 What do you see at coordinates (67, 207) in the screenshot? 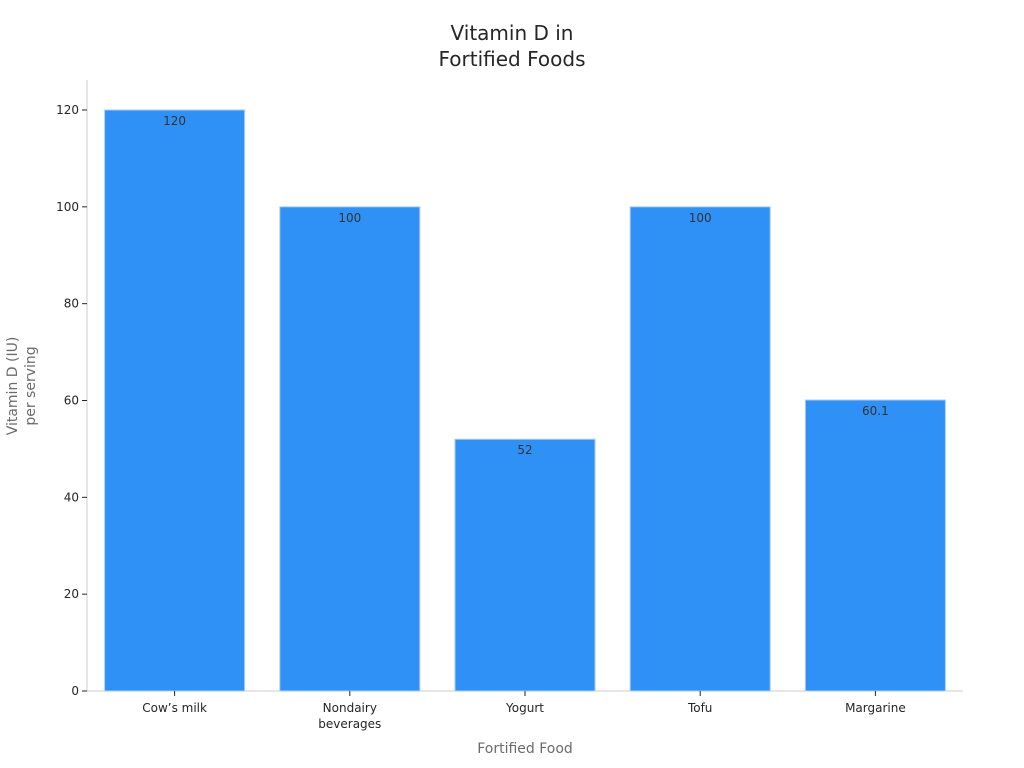
I see `y-tick-label: 100` at bounding box center [67, 207].